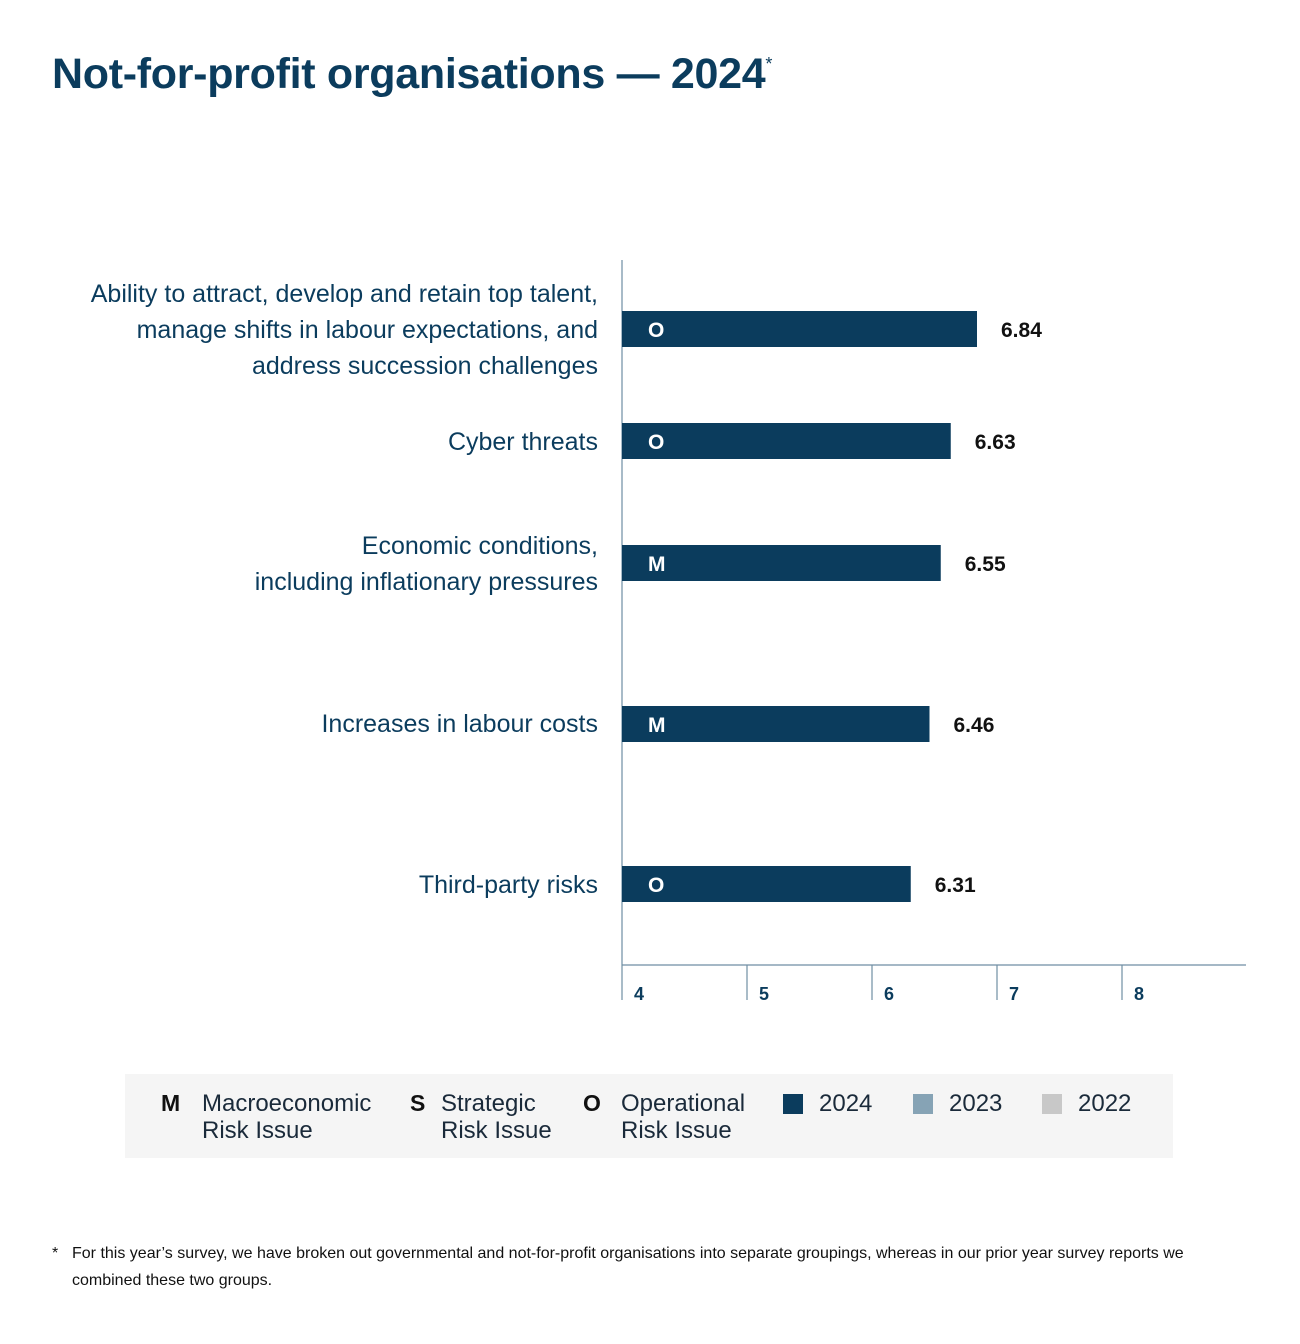 The width and height of the screenshot is (1300, 1344). I want to click on legend-year-label: 2022, so click(1105, 1103).